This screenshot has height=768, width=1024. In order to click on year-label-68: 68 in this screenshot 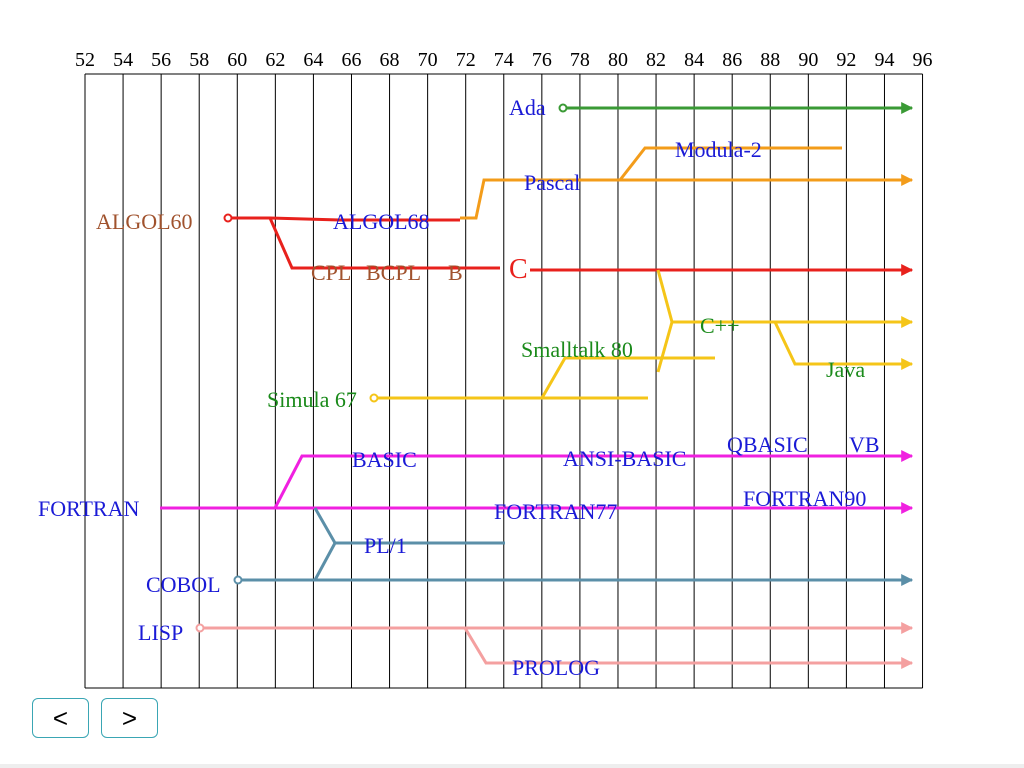, I will do `click(390, 60)`.